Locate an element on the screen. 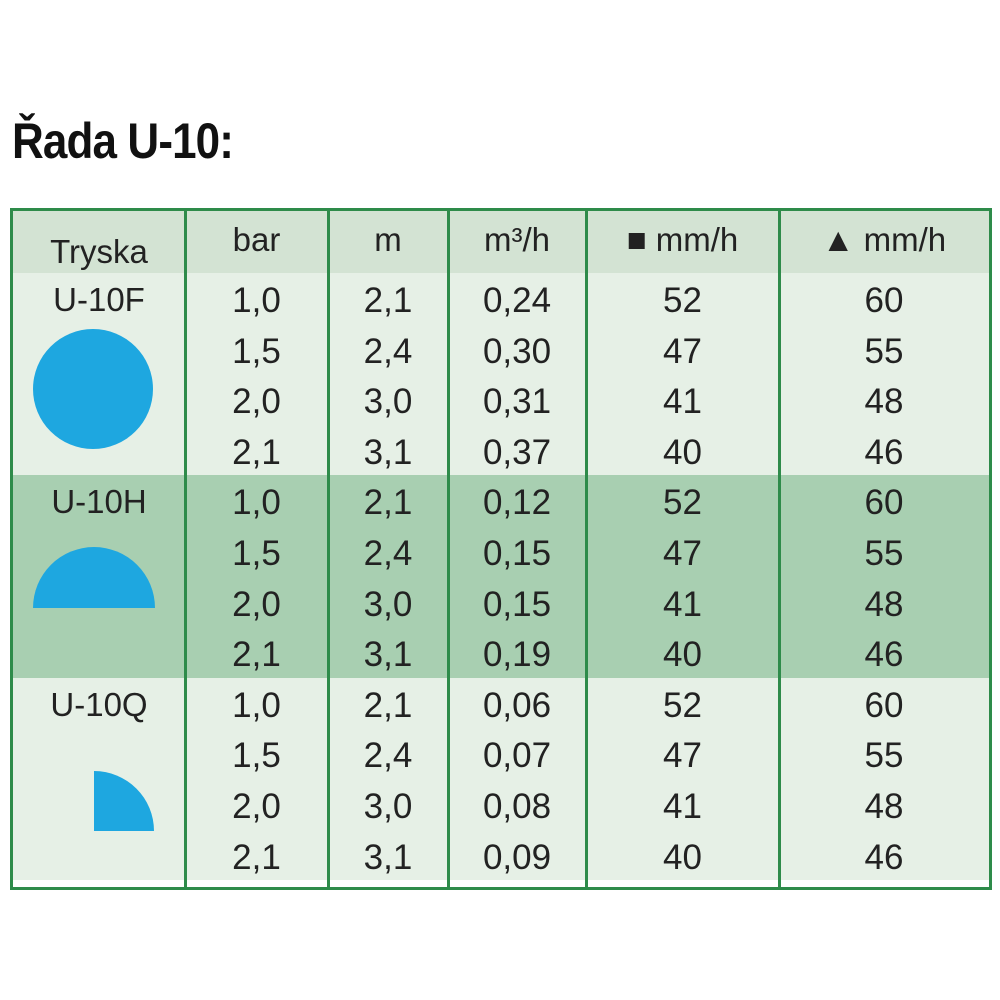  half-circle-icon is located at coordinates (94, 577).